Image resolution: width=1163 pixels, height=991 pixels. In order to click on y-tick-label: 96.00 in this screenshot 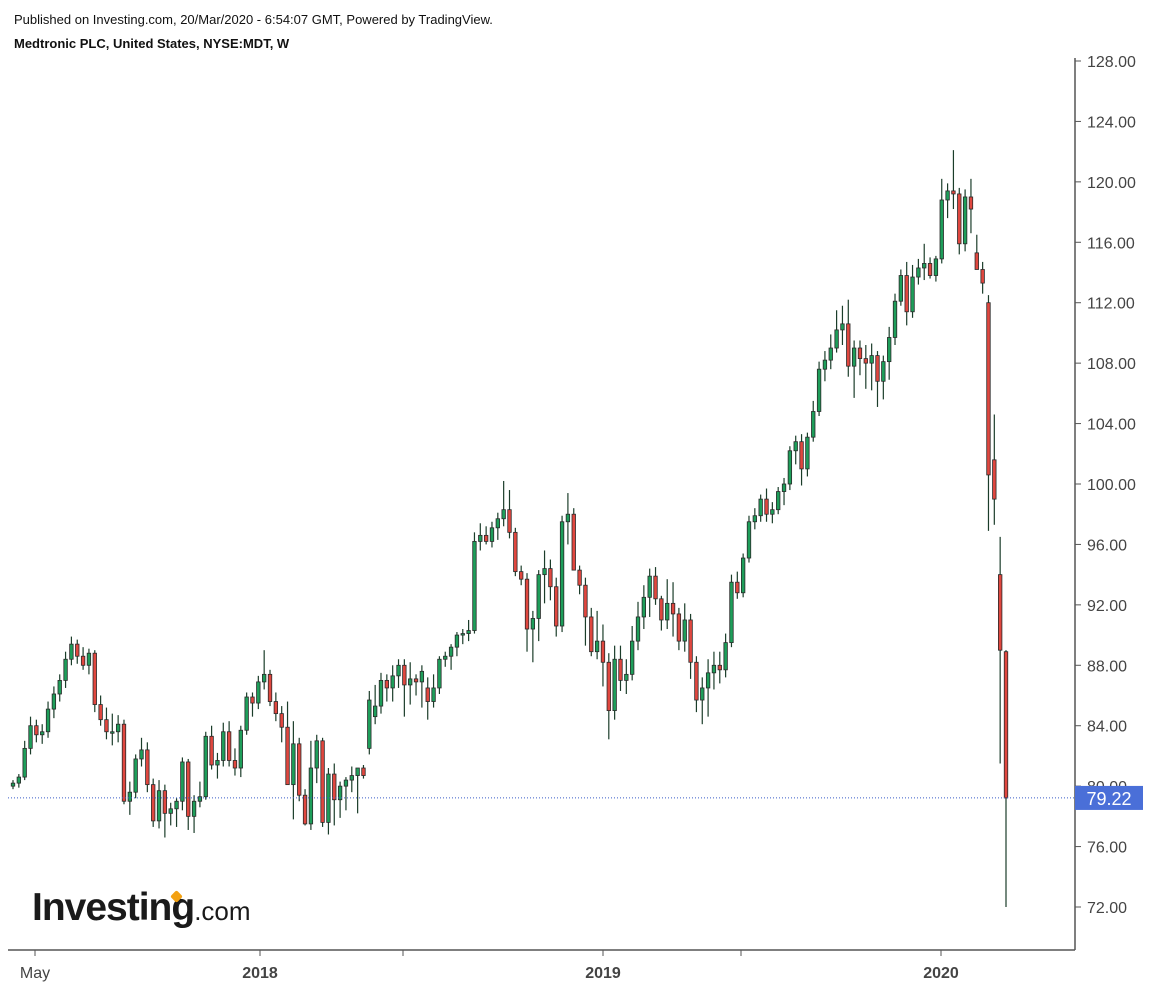, I will do `click(1107, 545)`.